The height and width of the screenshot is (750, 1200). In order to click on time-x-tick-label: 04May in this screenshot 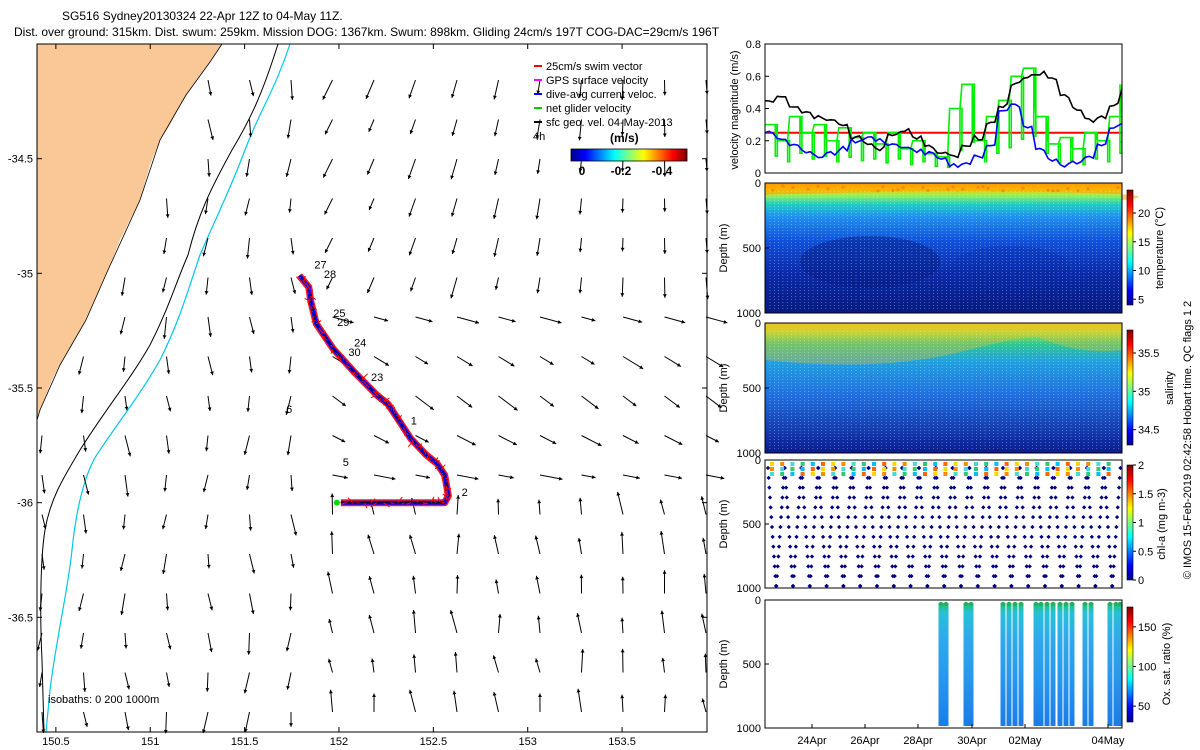, I will do `click(1108, 741)`.